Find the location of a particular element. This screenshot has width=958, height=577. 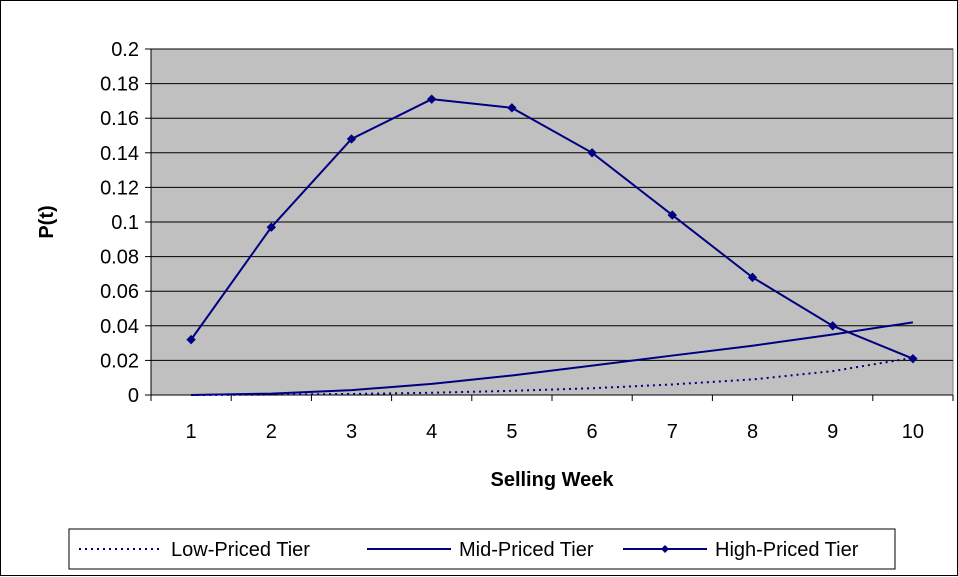

y-tick-label: 0.2 is located at coordinates (125, 50).